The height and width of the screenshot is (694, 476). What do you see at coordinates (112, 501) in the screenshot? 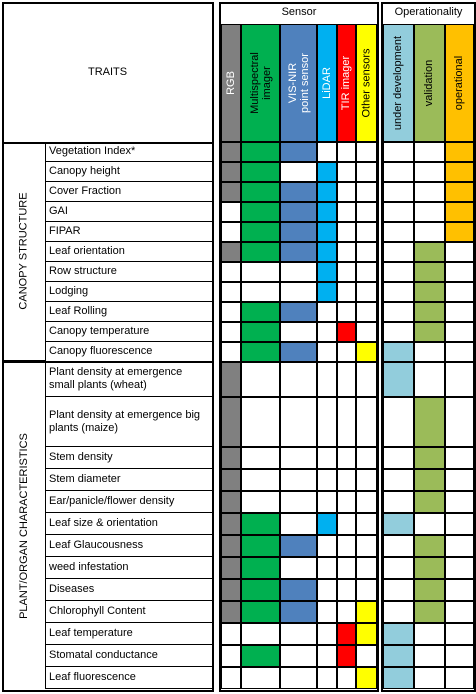
I see `trait-name: Ear/panicle/flower density` at bounding box center [112, 501].